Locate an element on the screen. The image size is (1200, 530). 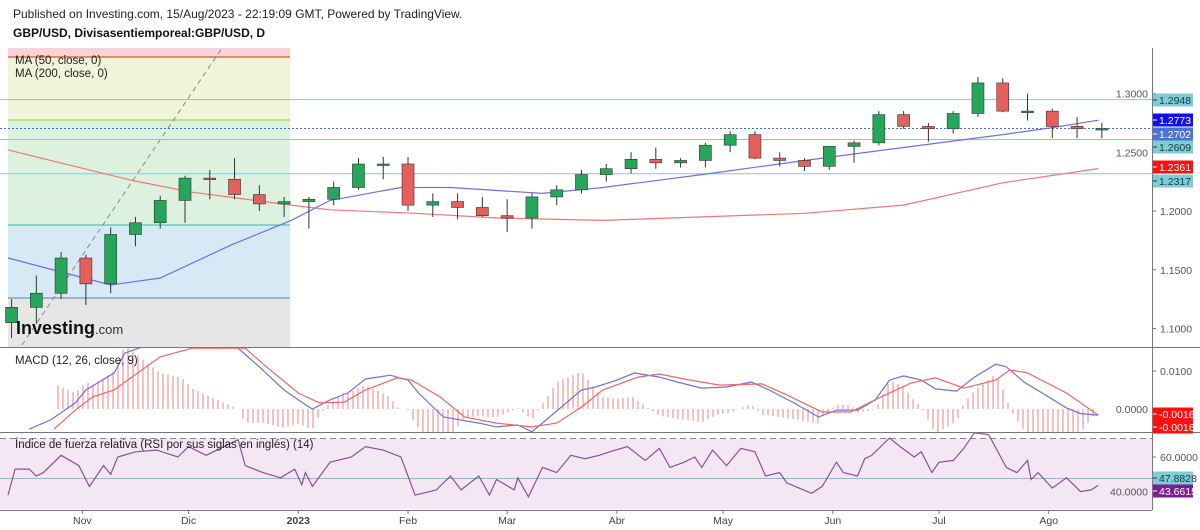
price-label: 1.2609 is located at coordinates (1173, 147).